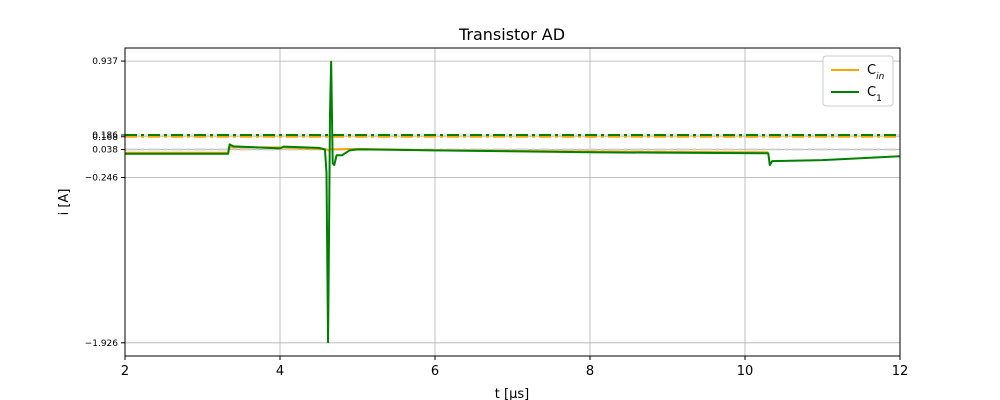  I want to click on y-tick-label: 0.937, so click(105, 62).